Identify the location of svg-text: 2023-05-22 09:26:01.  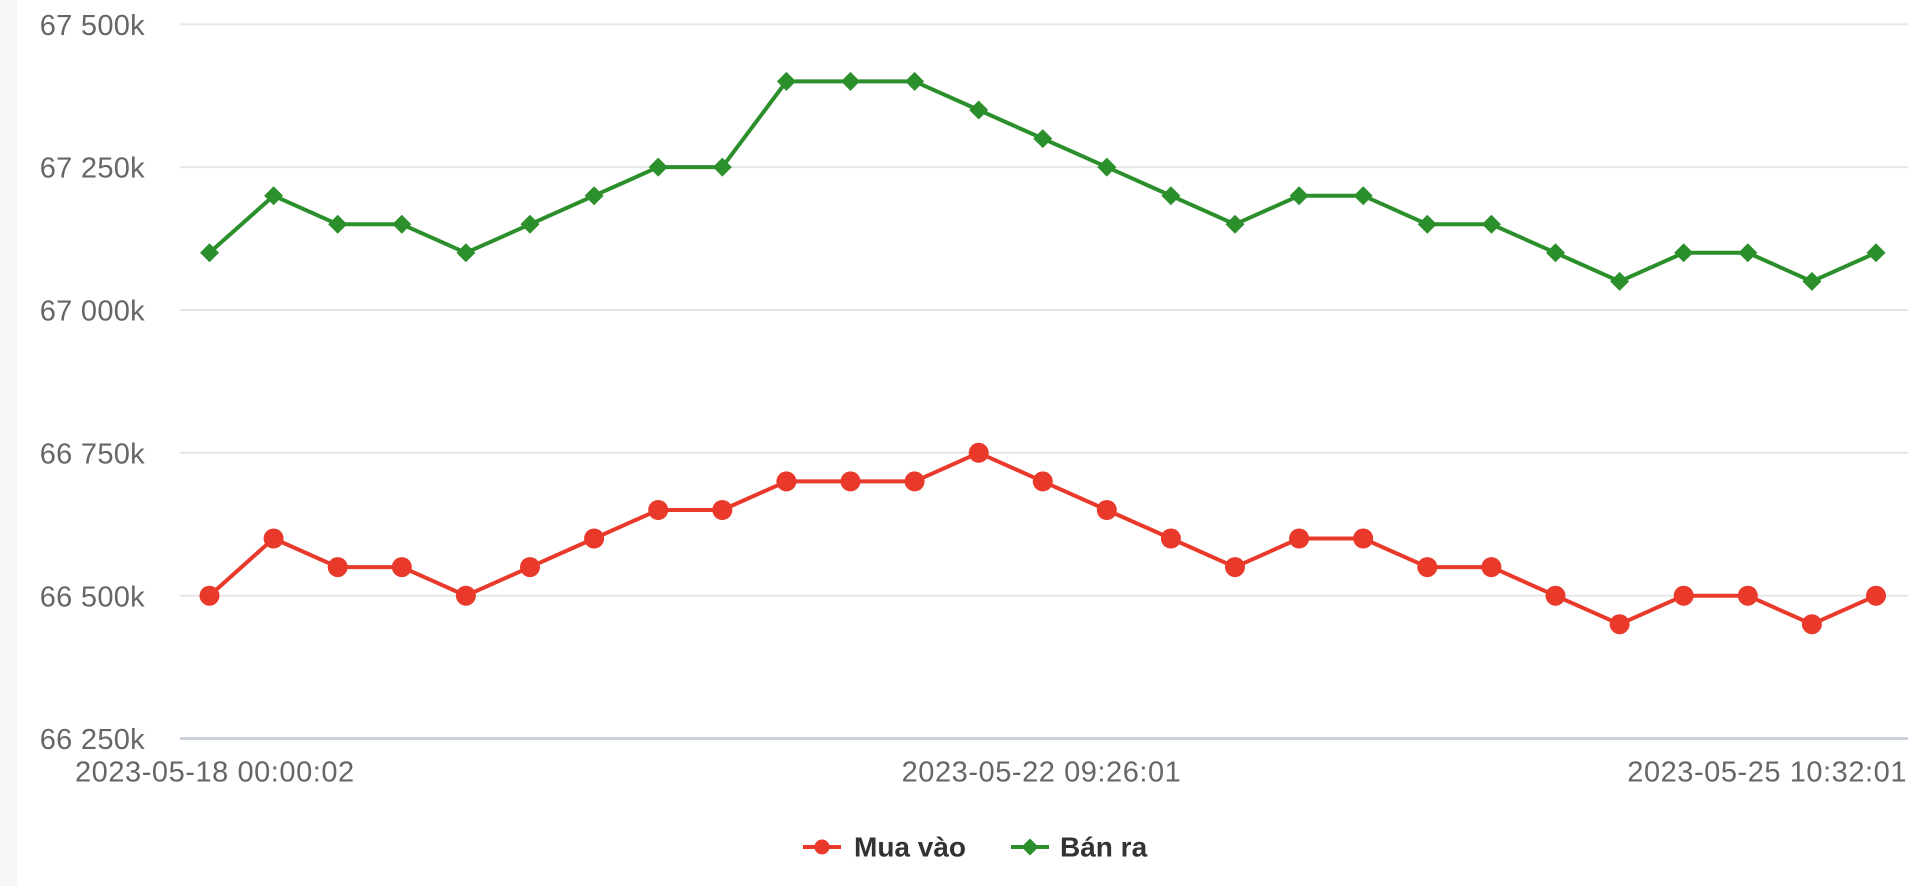
(1042, 773).